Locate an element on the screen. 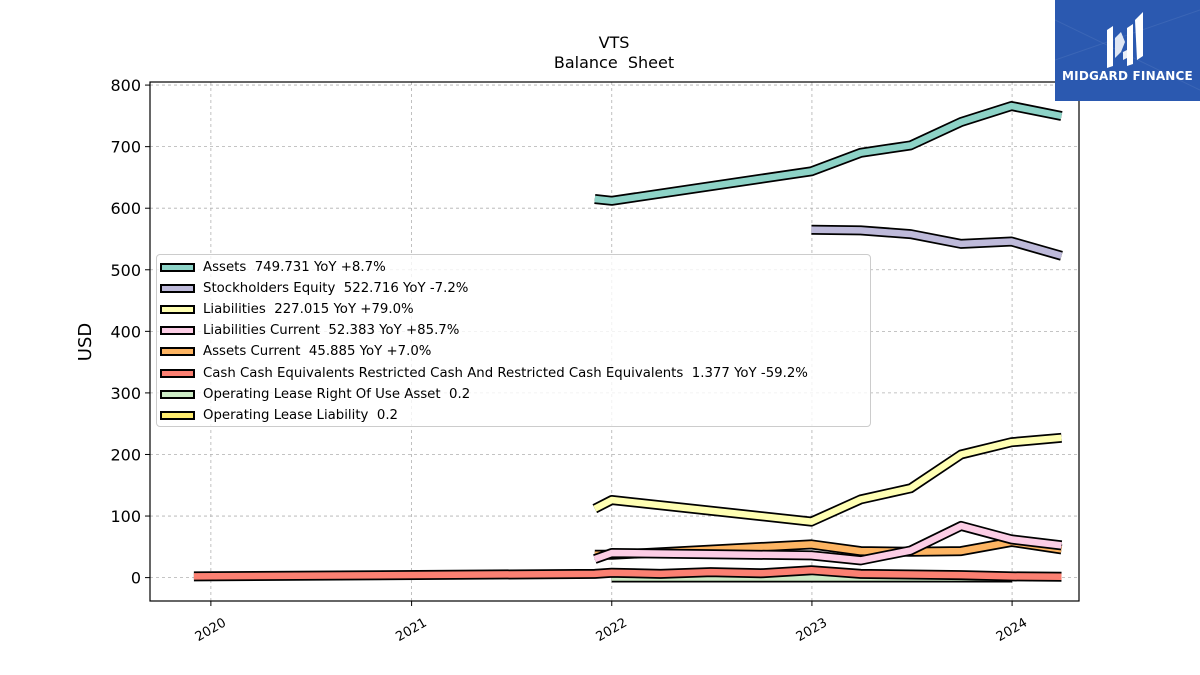  x-tick-label: 2021 is located at coordinates (411, 630).